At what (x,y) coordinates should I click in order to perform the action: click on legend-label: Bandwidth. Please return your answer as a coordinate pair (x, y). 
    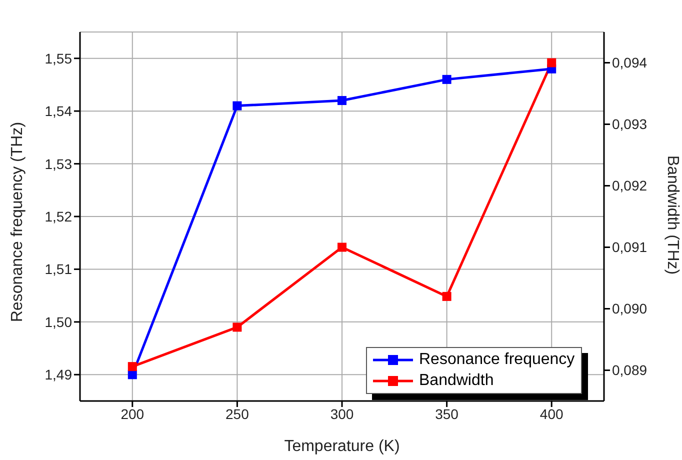
    Looking at the image, I should click on (456, 381).